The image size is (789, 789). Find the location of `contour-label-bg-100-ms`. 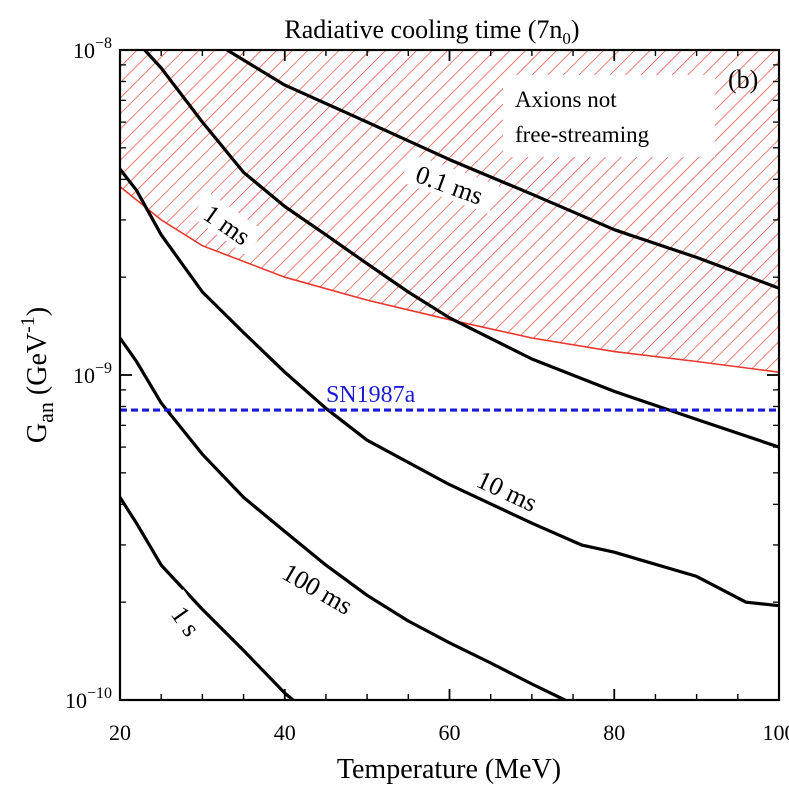

contour-label-bg-100-ms is located at coordinates (318, 588).